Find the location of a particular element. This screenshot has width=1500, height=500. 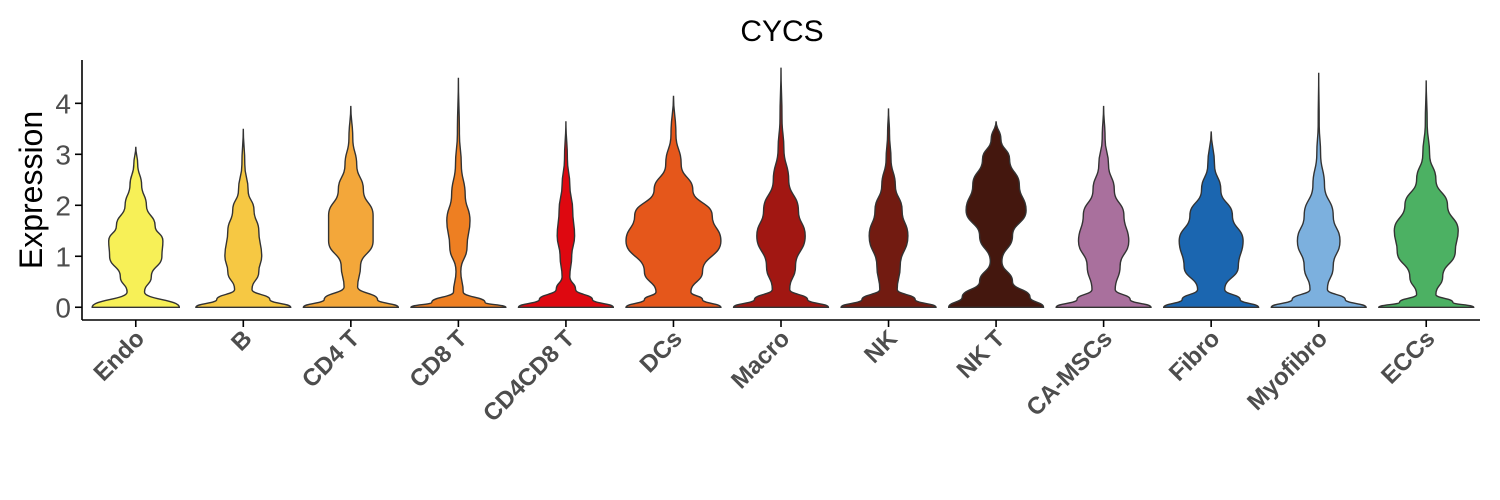

violin-cd4cd8-t is located at coordinates (566, 214).